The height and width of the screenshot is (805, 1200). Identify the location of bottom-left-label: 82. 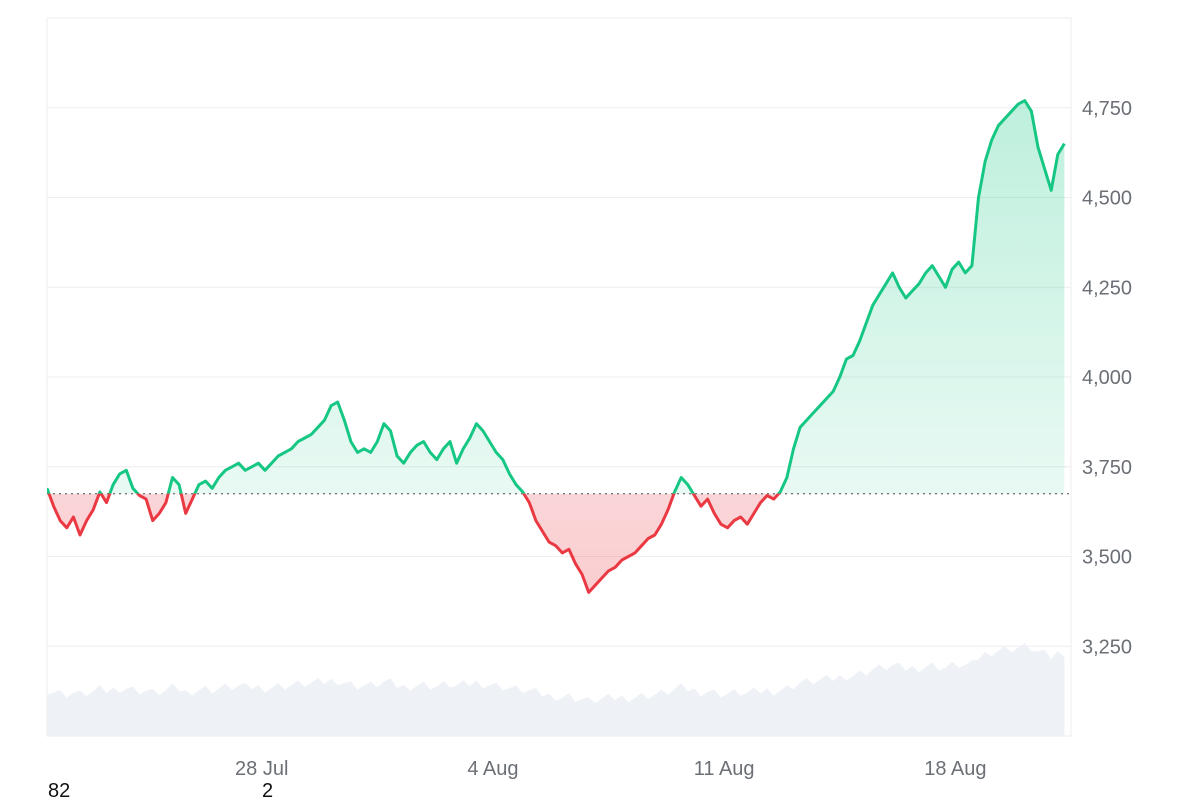
(59, 791).